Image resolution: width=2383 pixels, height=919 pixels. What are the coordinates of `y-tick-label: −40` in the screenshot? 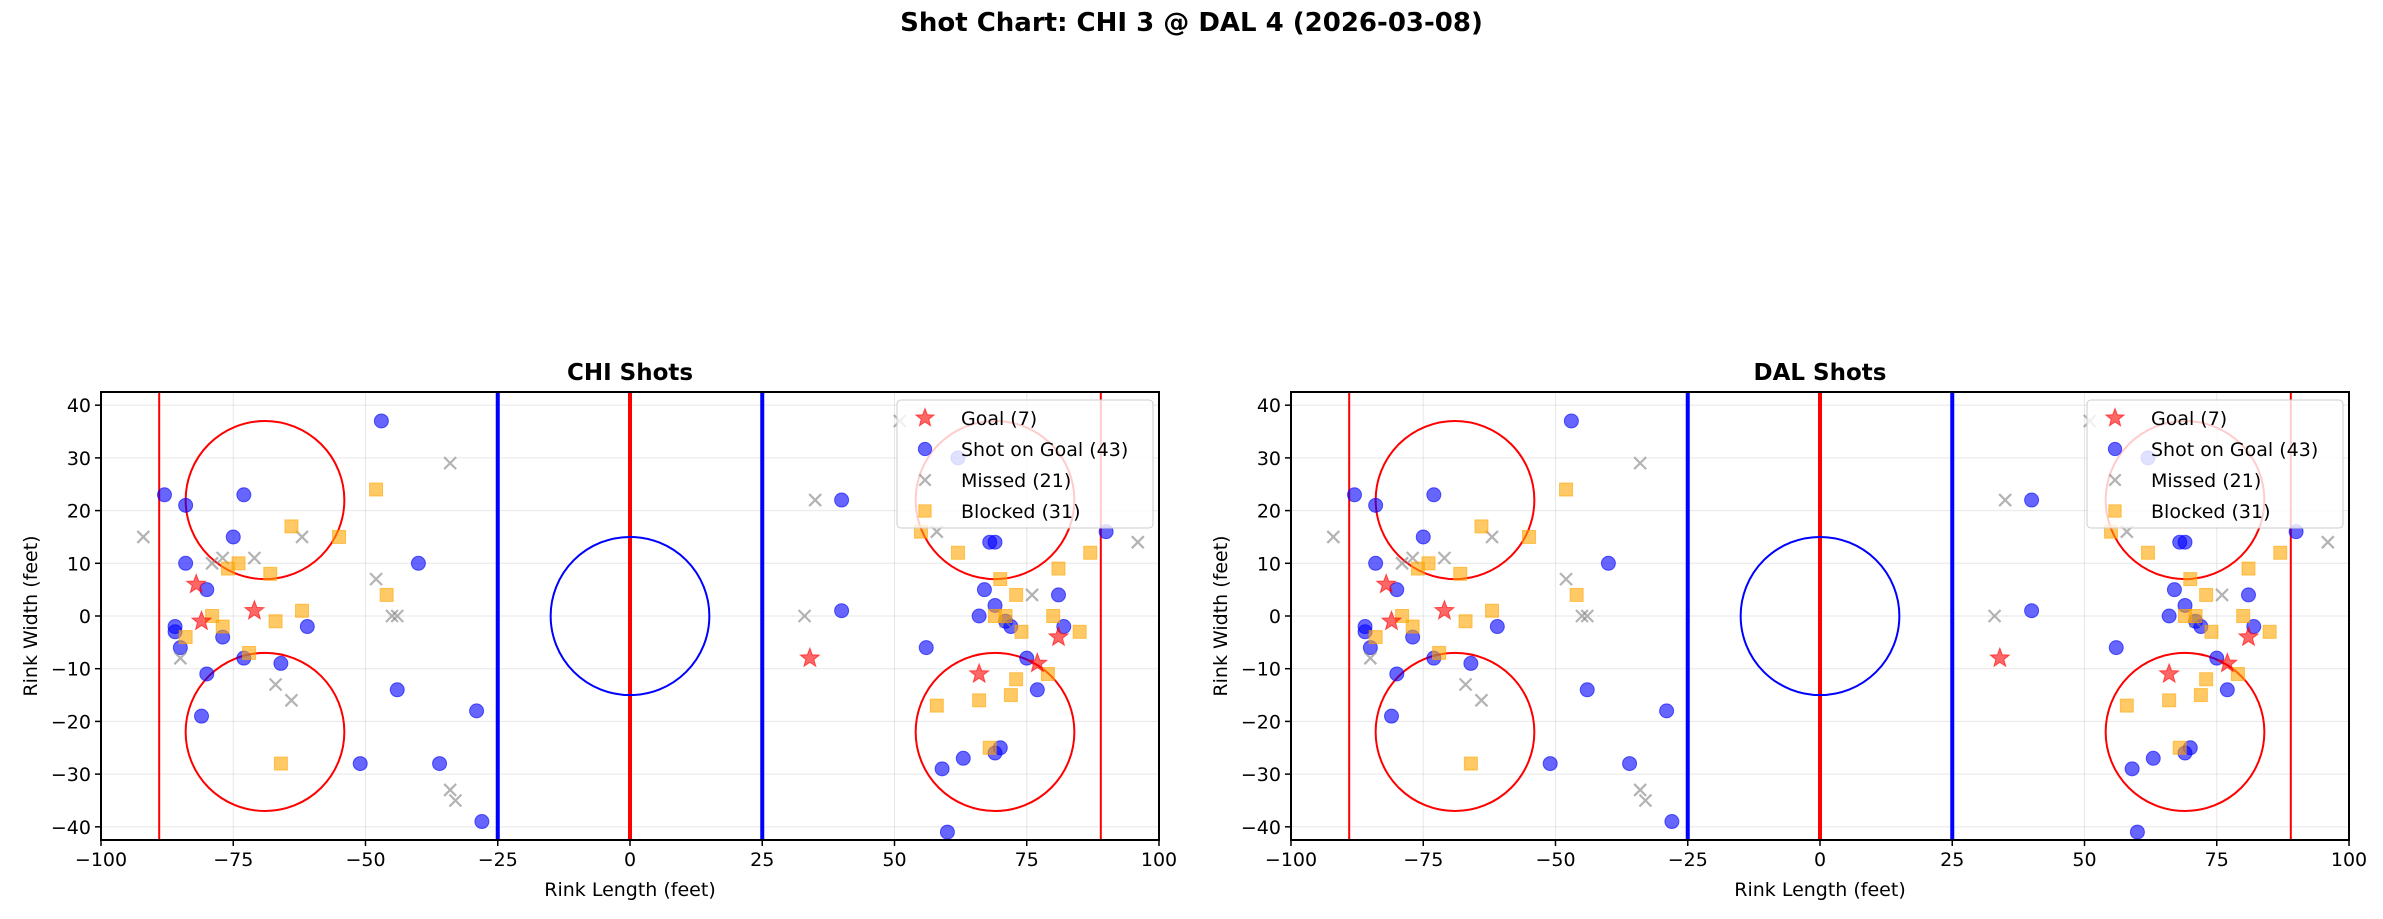 It's located at (71, 828).